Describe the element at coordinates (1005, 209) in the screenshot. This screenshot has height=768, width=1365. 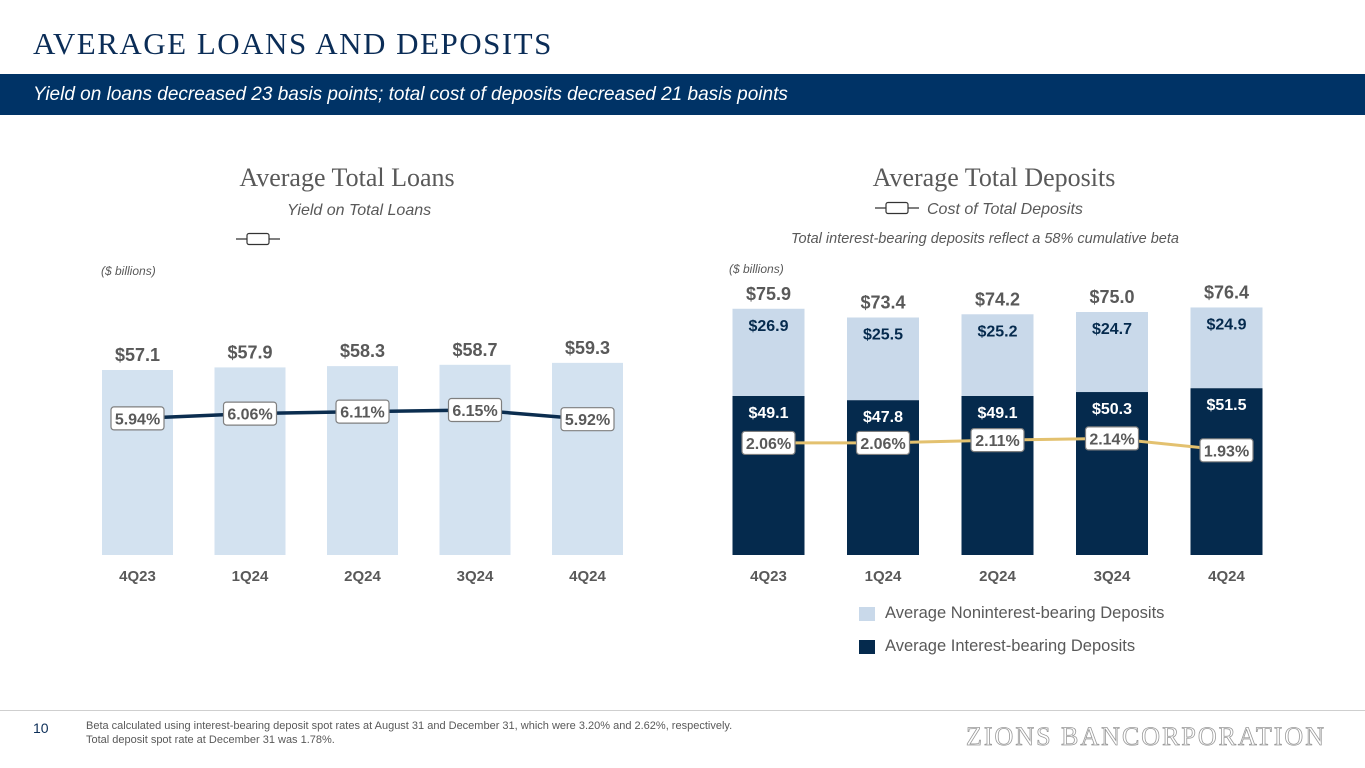
I see `deposits-line-legend-label: Cost of Total Deposits` at that location.